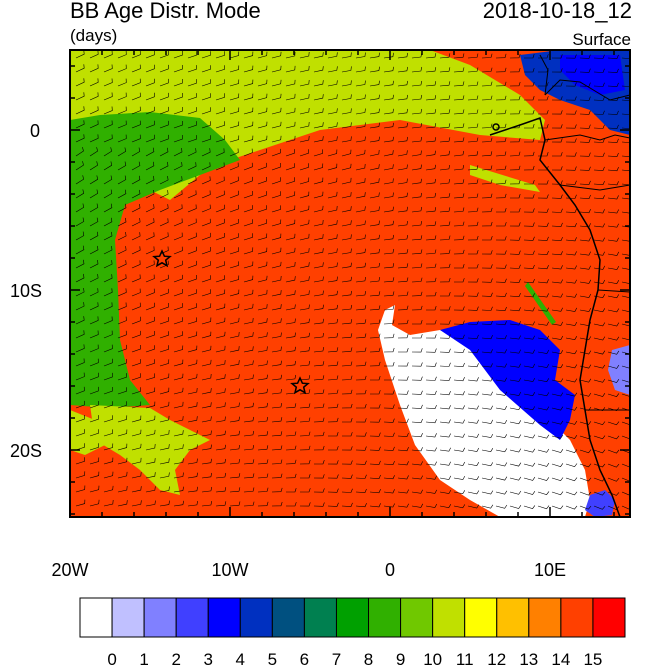  What do you see at coordinates (26, 451) in the screenshot?
I see `lat-label-20s: 20S` at bounding box center [26, 451].